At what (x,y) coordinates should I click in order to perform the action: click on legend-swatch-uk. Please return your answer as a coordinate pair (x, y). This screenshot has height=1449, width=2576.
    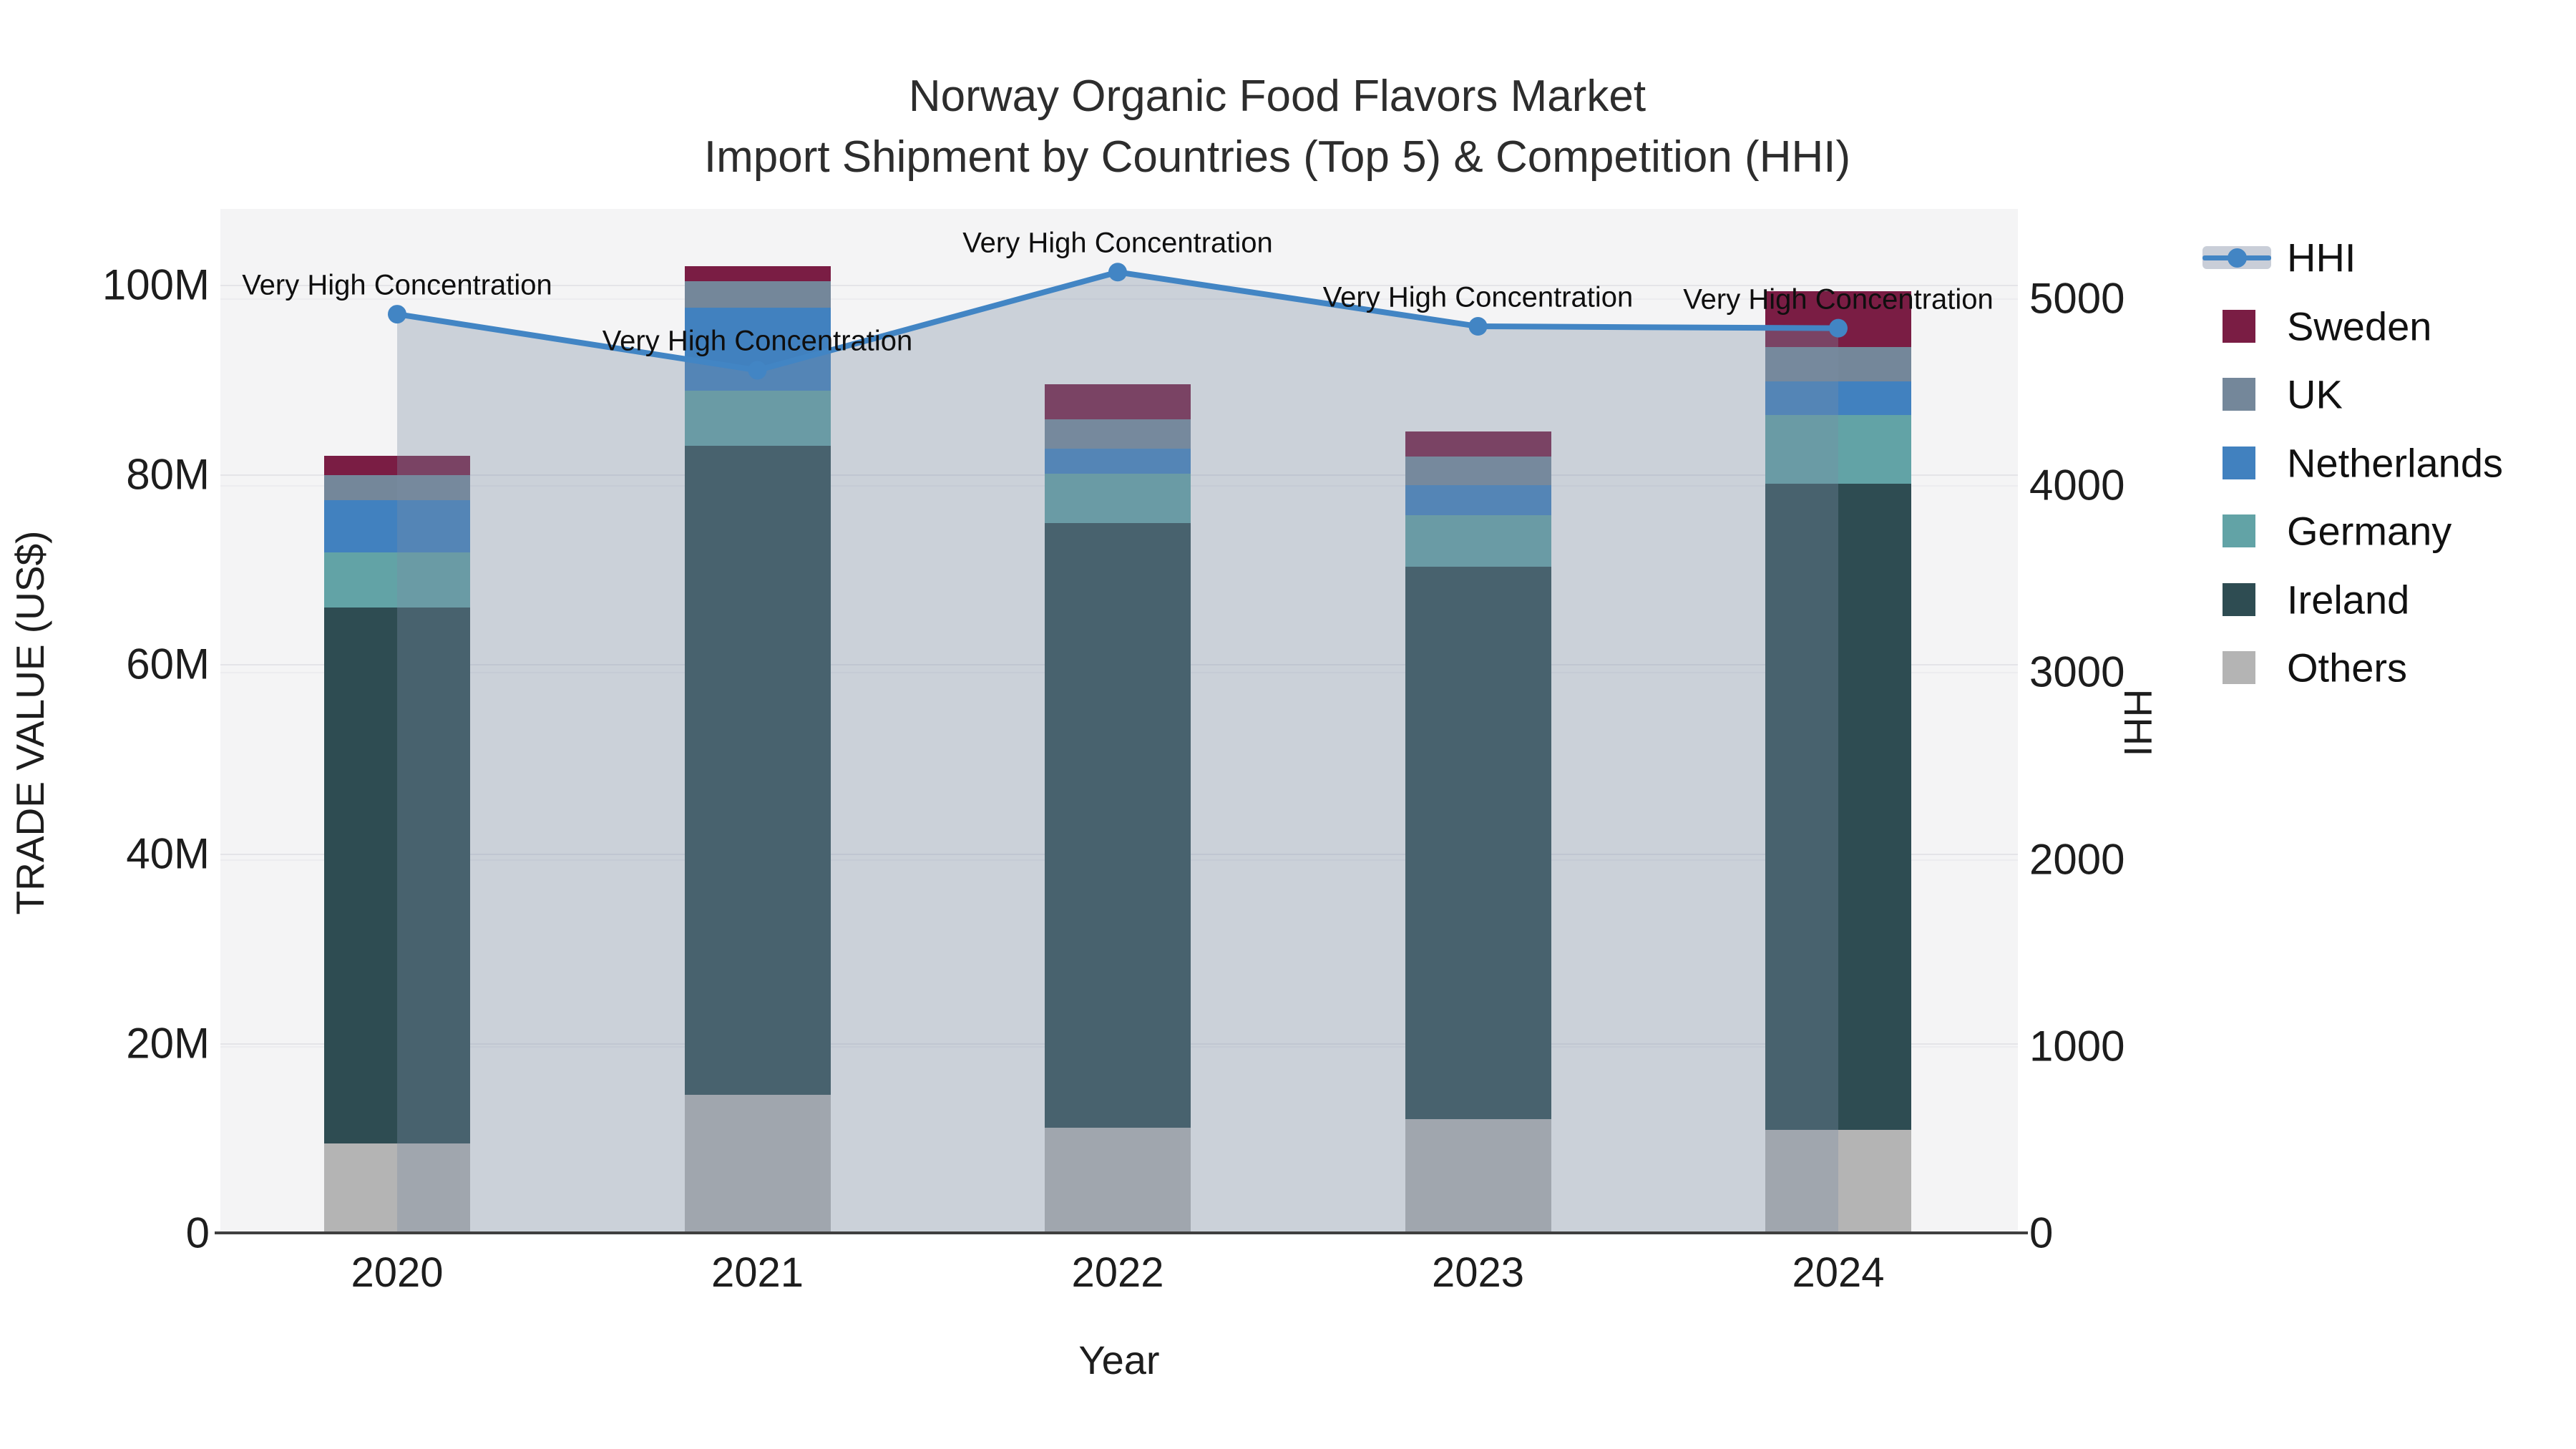
    Looking at the image, I should click on (2239, 394).